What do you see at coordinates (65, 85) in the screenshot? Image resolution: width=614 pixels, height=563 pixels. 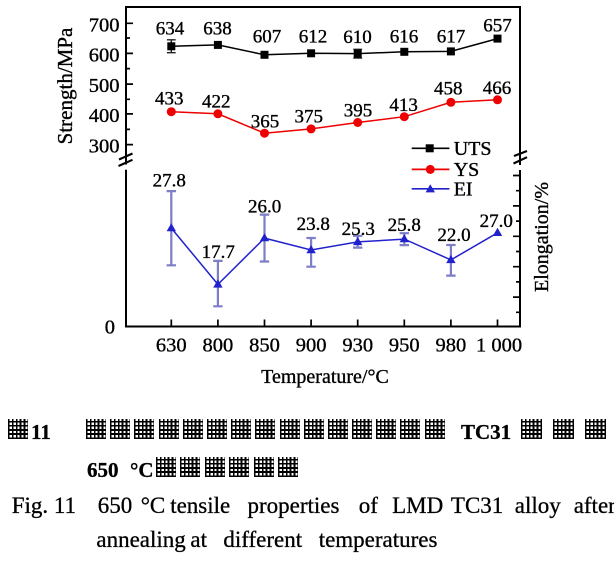 I see `svg-text: Strength/MPa` at bounding box center [65, 85].